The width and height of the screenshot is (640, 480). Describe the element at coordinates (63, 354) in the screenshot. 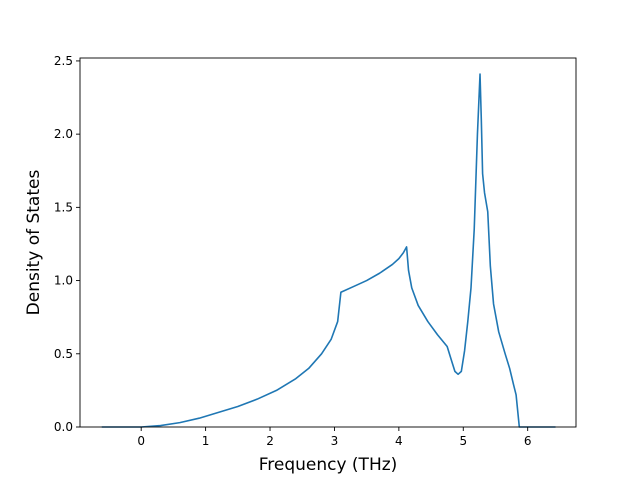

I see `y-tick-label: 0.5` at that location.